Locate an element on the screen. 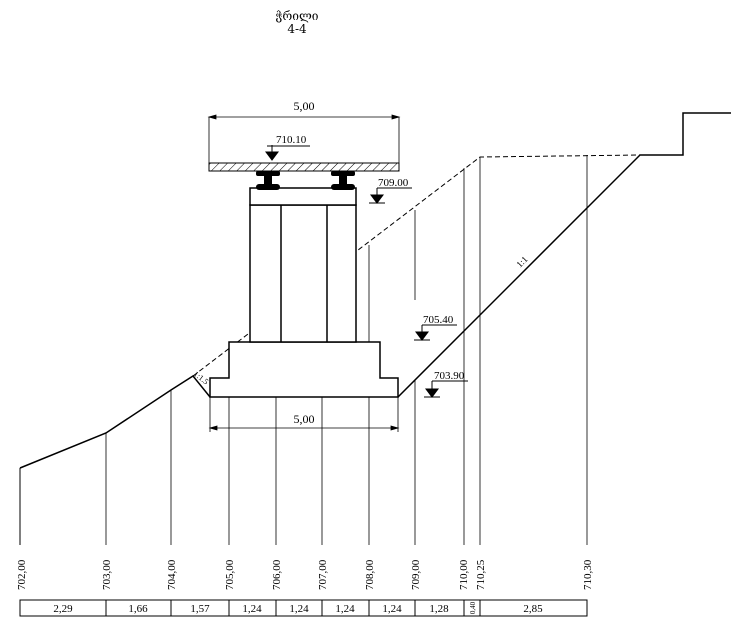  station-label: 706,00 is located at coordinates (277, 574).